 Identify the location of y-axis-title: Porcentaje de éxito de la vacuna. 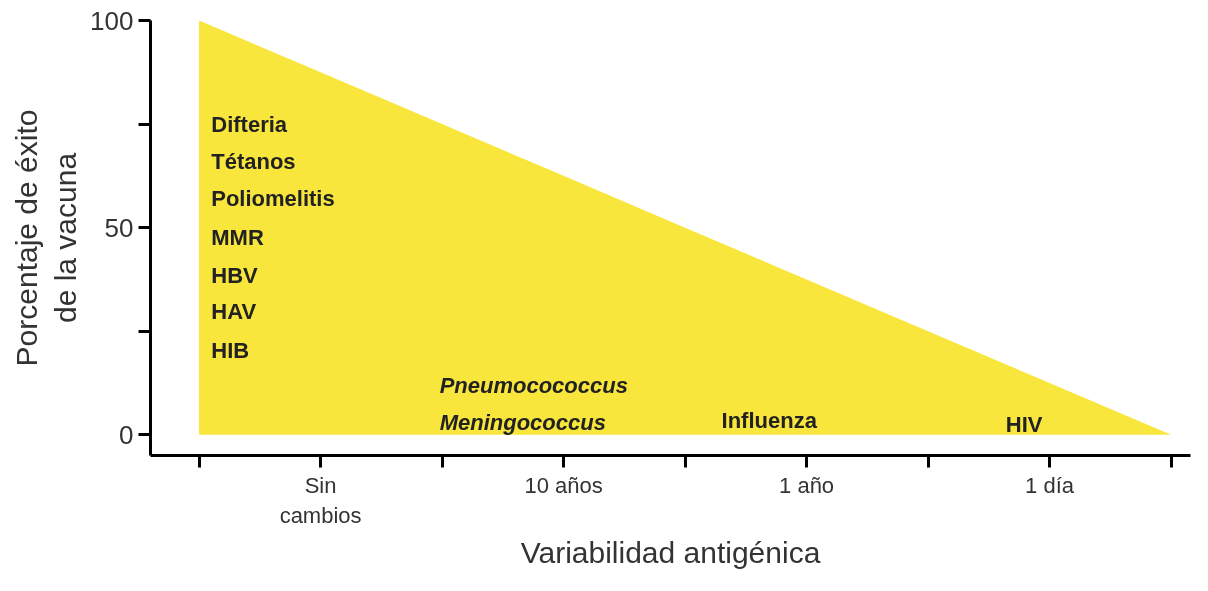
(46, 238).